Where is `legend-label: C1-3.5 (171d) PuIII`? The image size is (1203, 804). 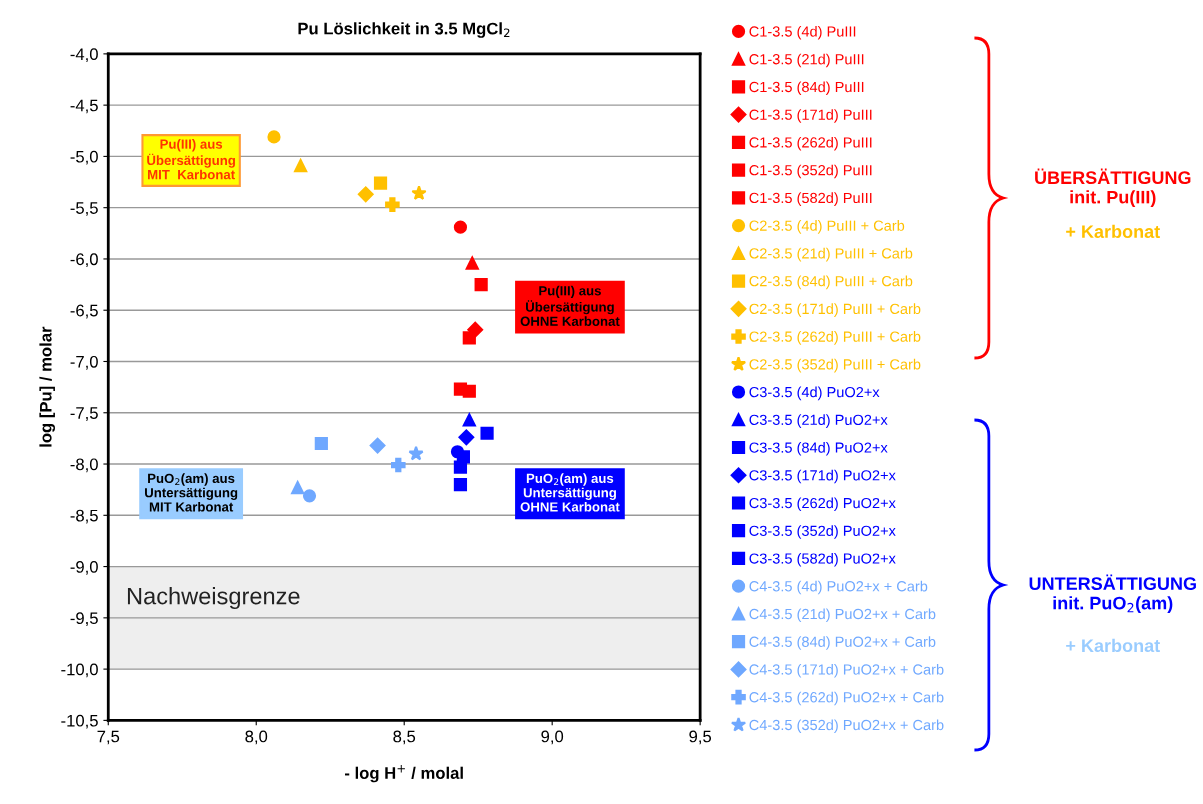 legend-label: C1-3.5 (171d) PuIII is located at coordinates (810, 116).